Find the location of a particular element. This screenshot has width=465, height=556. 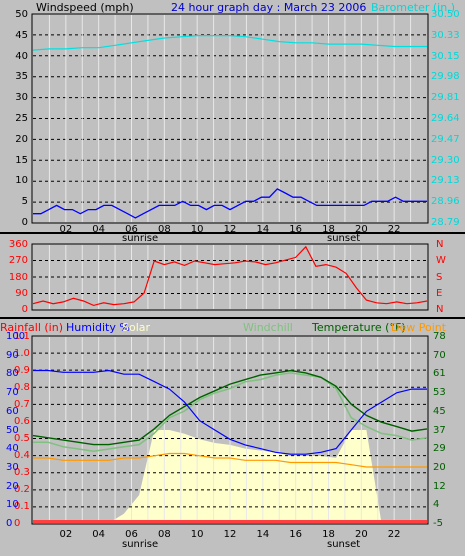

barometer-axis-label: Barometer (in.) is located at coordinates (413, 7).